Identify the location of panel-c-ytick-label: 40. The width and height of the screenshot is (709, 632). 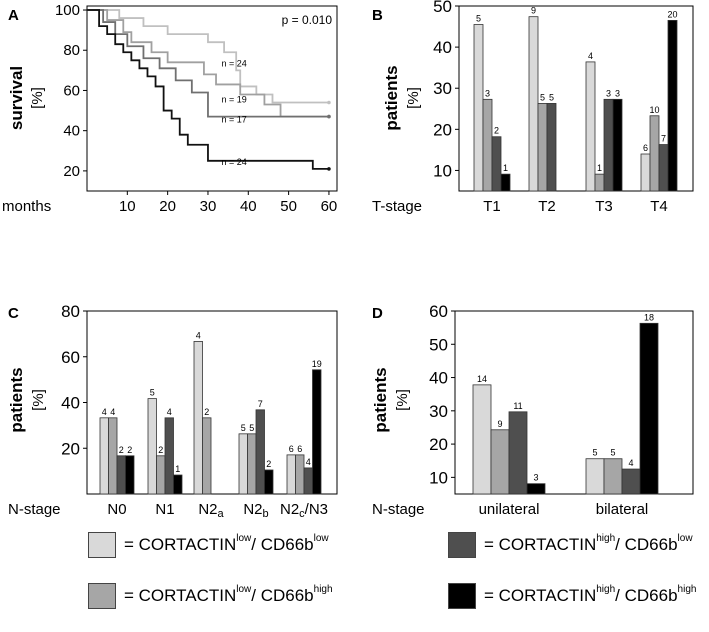
(70, 403).